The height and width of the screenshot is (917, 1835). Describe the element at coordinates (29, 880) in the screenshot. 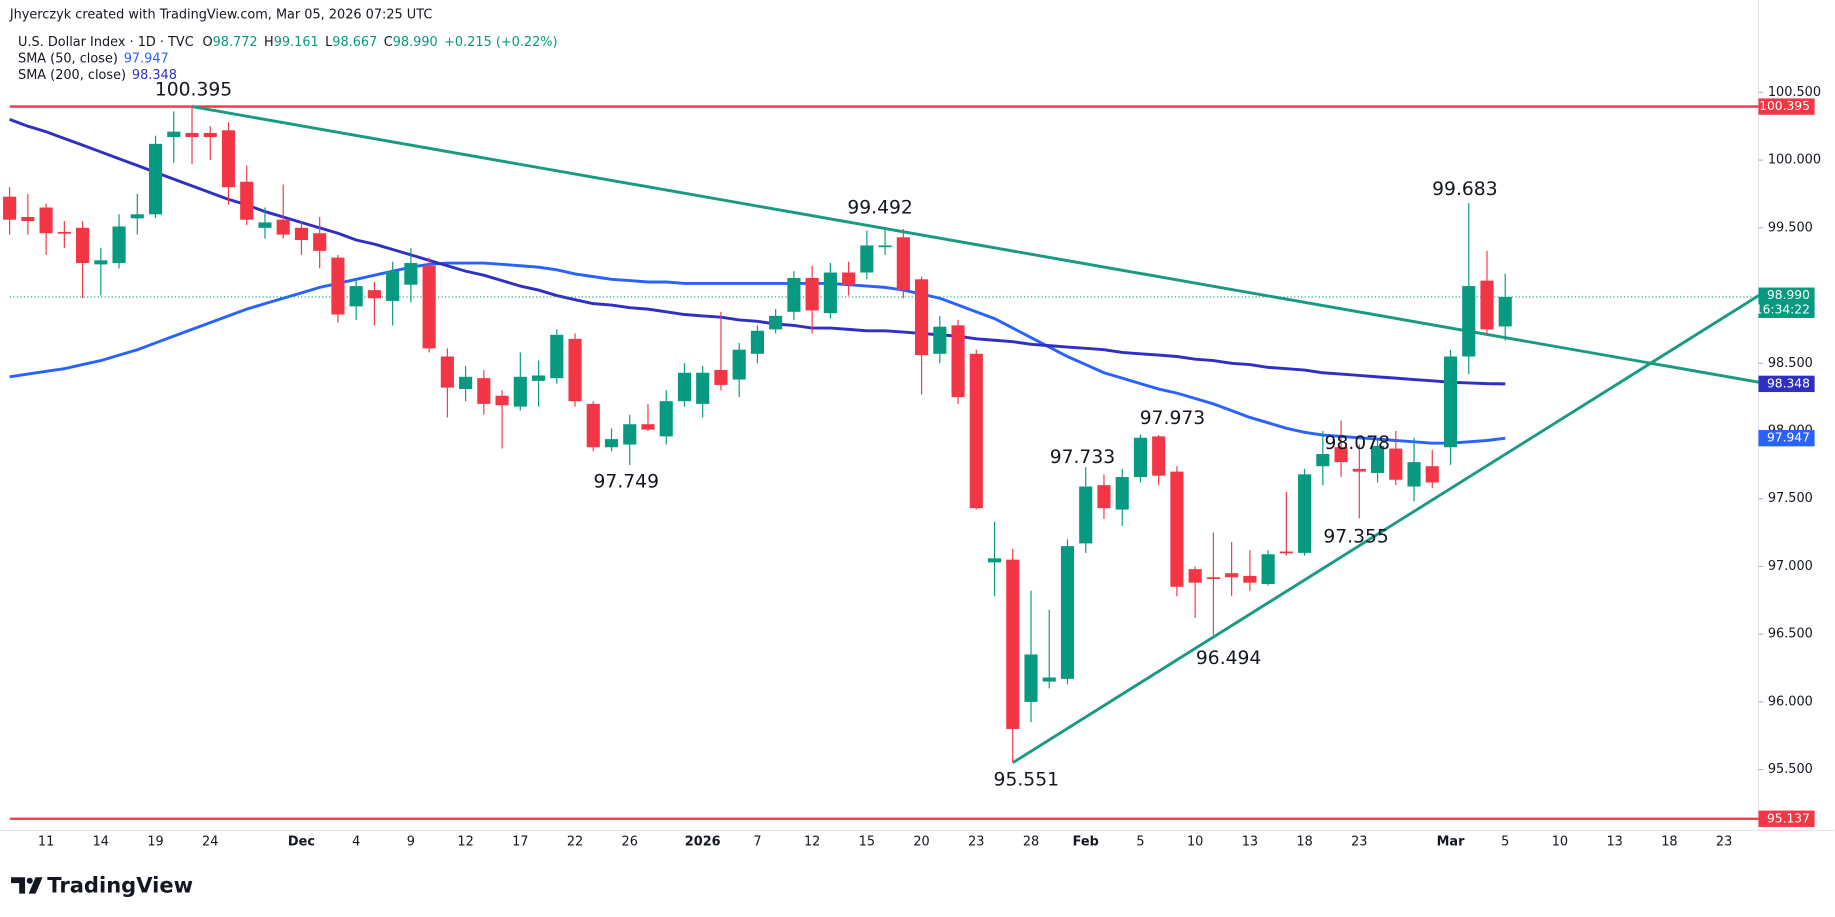

I see `logo-icon` at that location.